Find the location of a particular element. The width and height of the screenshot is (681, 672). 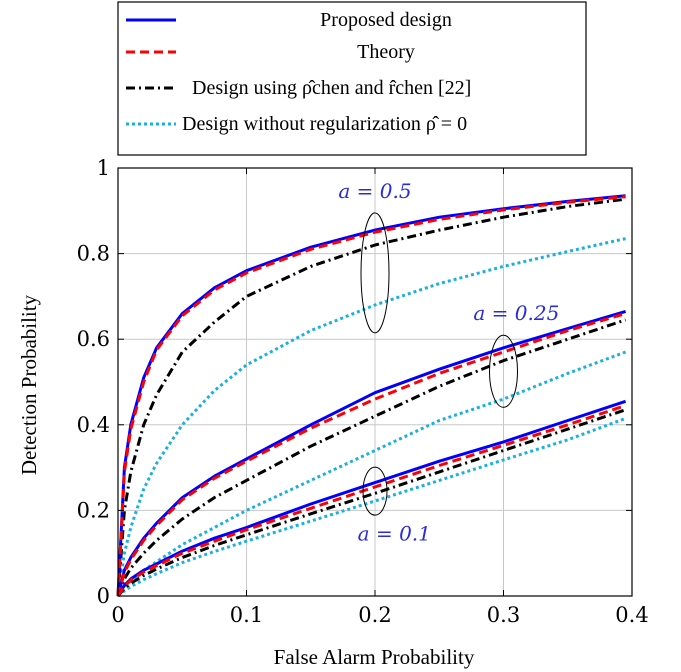

legend-label-chen: Design using ρ̂chen and r̂chen [22] is located at coordinates (331, 88).